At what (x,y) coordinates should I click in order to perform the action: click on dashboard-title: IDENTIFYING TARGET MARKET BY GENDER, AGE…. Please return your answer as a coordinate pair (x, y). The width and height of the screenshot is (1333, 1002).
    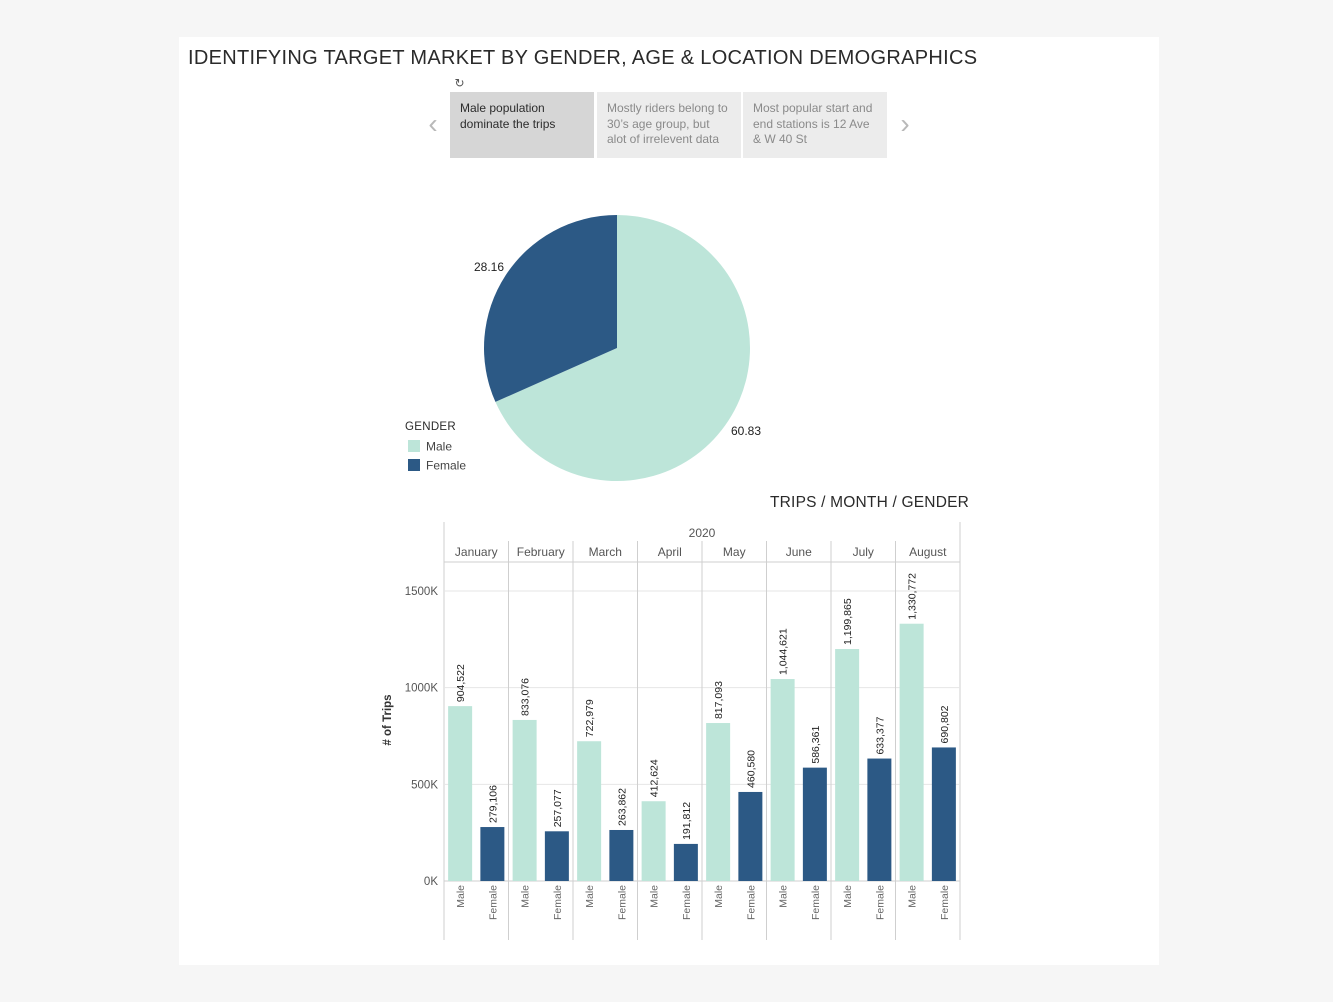
    Looking at the image, I should click on (583, 58).